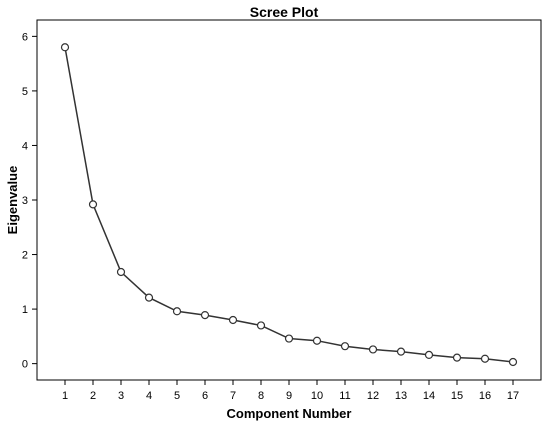  I want to click on y-tick-label: 2, so click(25, 256).